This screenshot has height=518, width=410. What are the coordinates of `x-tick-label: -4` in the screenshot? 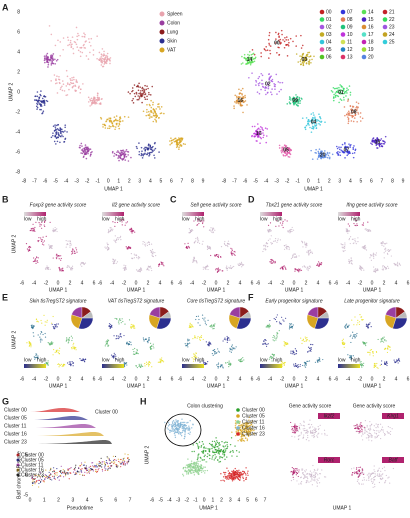 It's located at (348, 283).